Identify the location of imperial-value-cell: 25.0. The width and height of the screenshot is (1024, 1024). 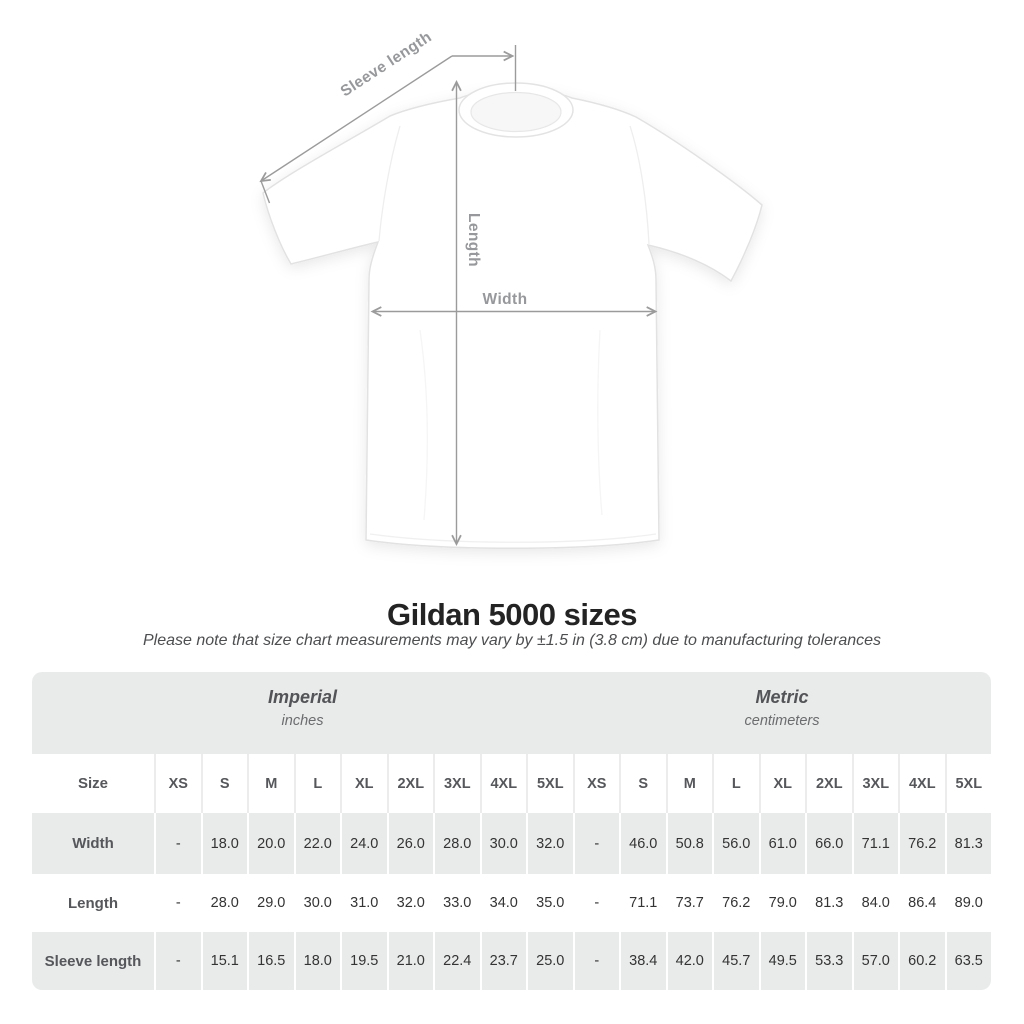
(549, 961).